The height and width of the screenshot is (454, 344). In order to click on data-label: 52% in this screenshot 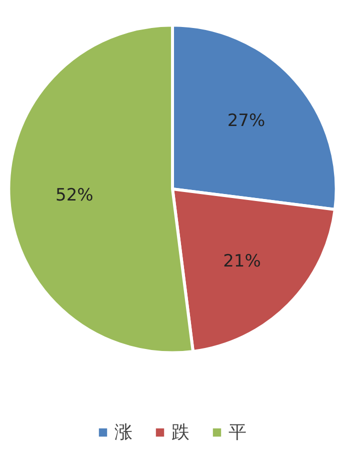, I will do `click(75, 195)`.